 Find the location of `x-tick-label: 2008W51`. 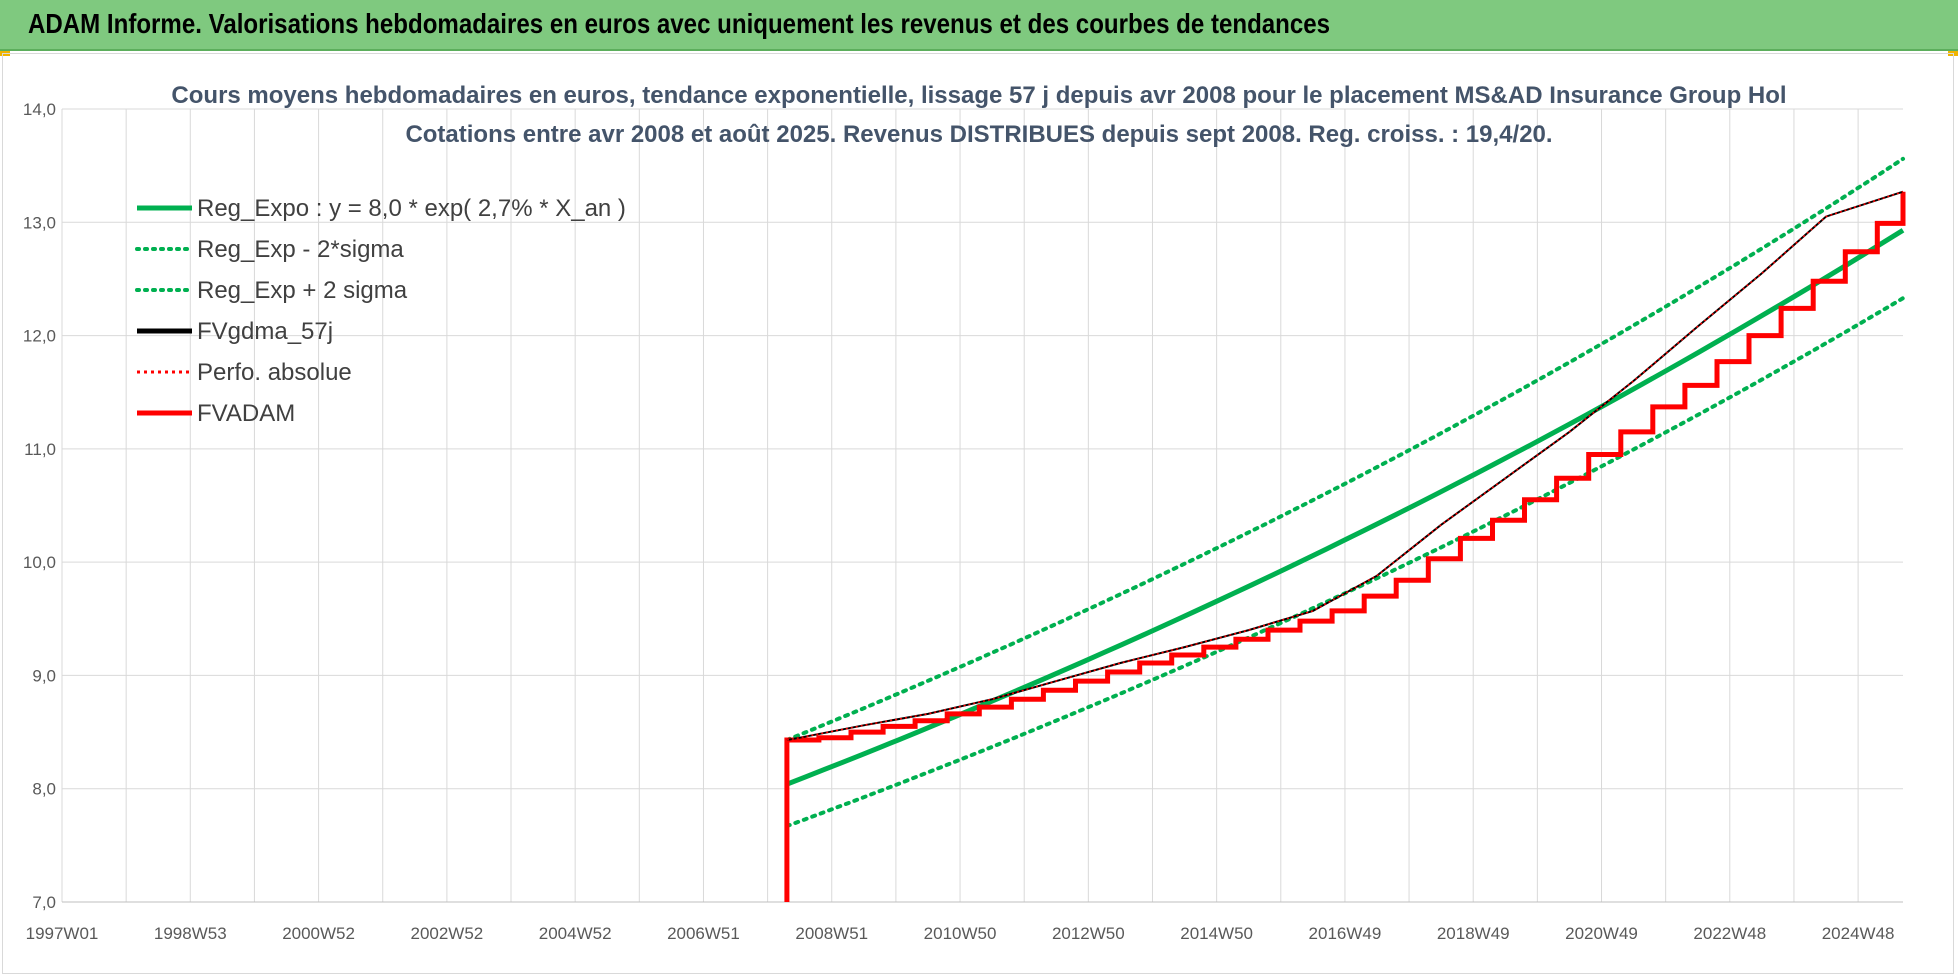

x-tick-label: 2008W51 is located at coordinates (831, 933).